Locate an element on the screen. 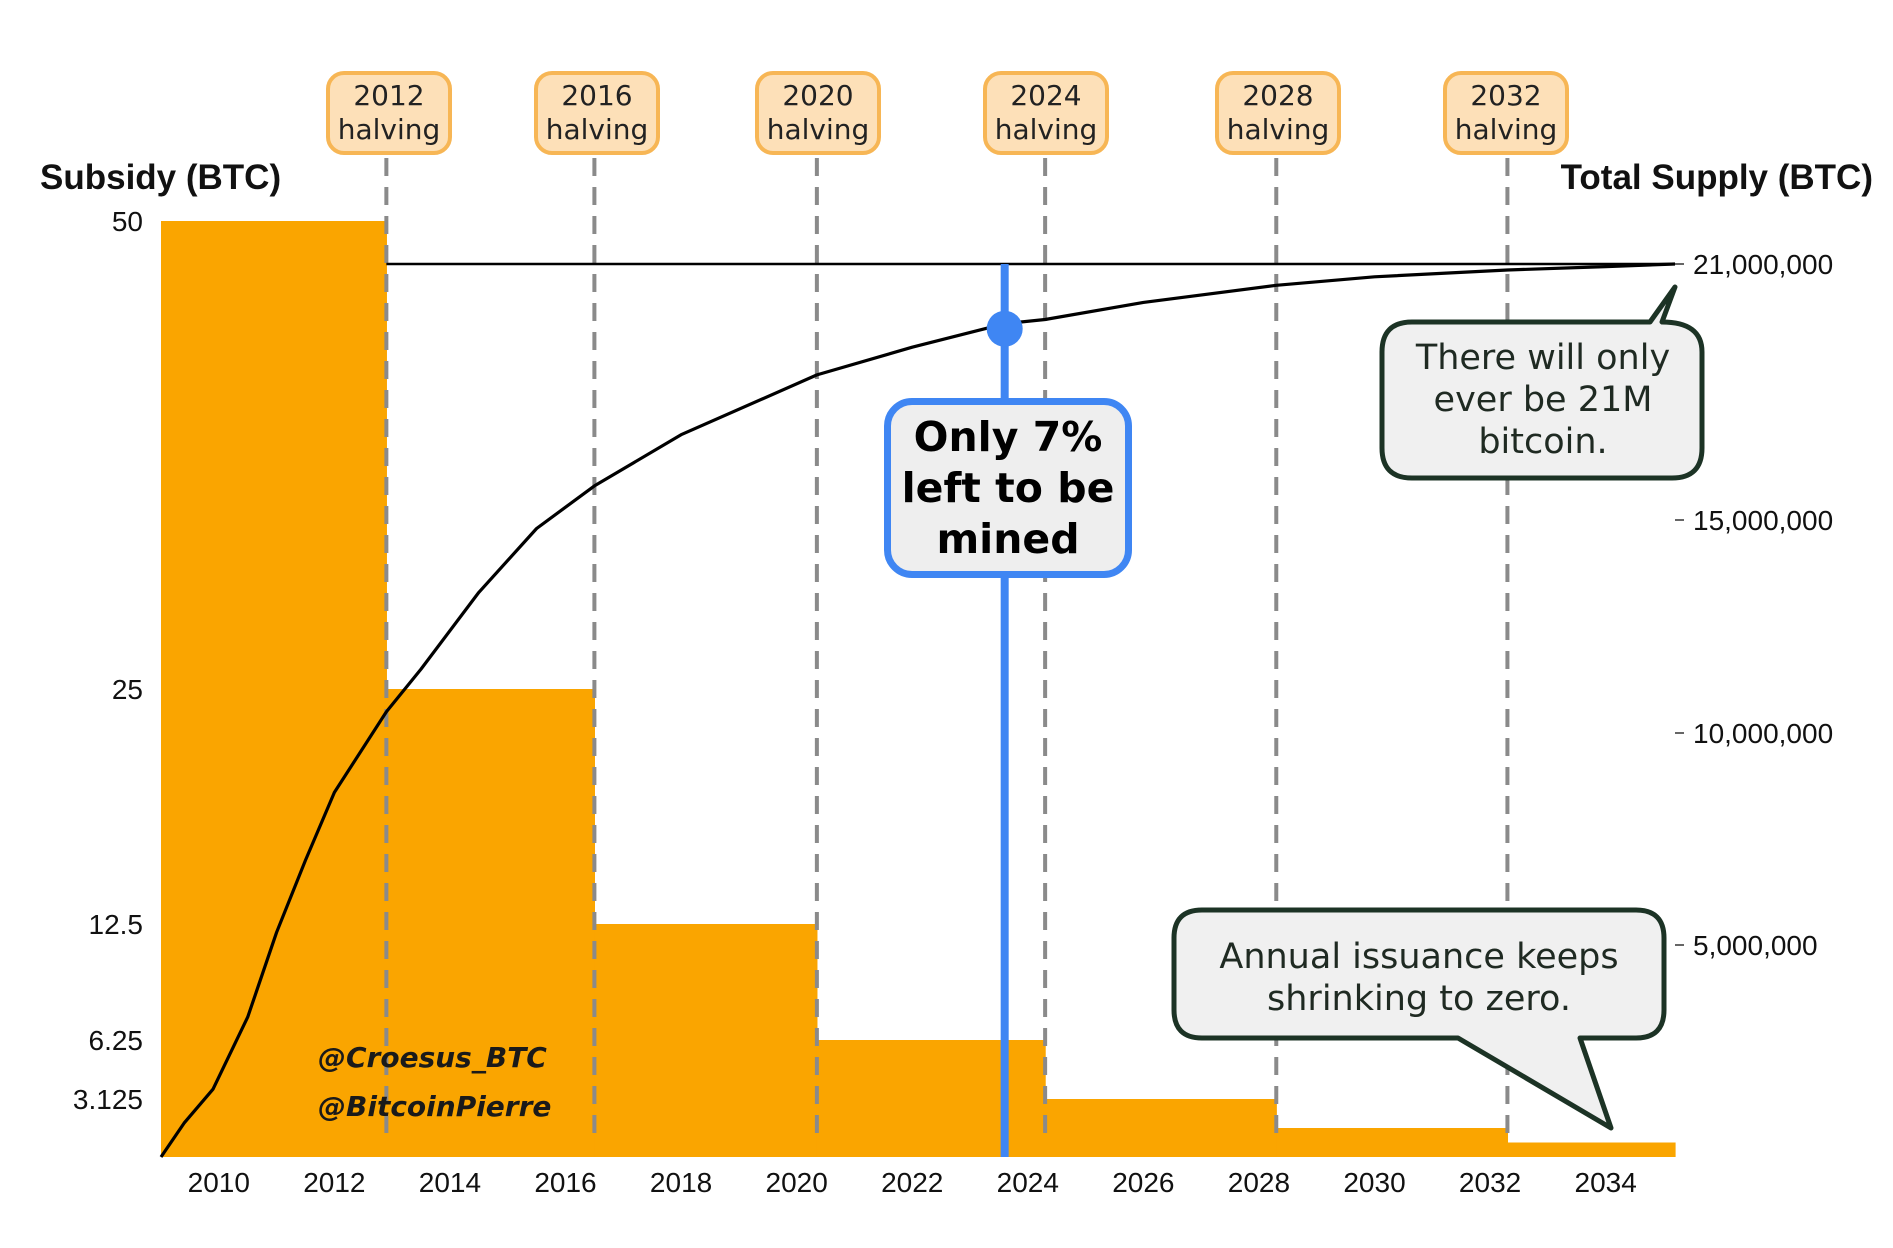 Image resolution: width=1893 pixels, height=1248 pixels. x-tick-label: 2032 is located at coordinates (1490, 1182).